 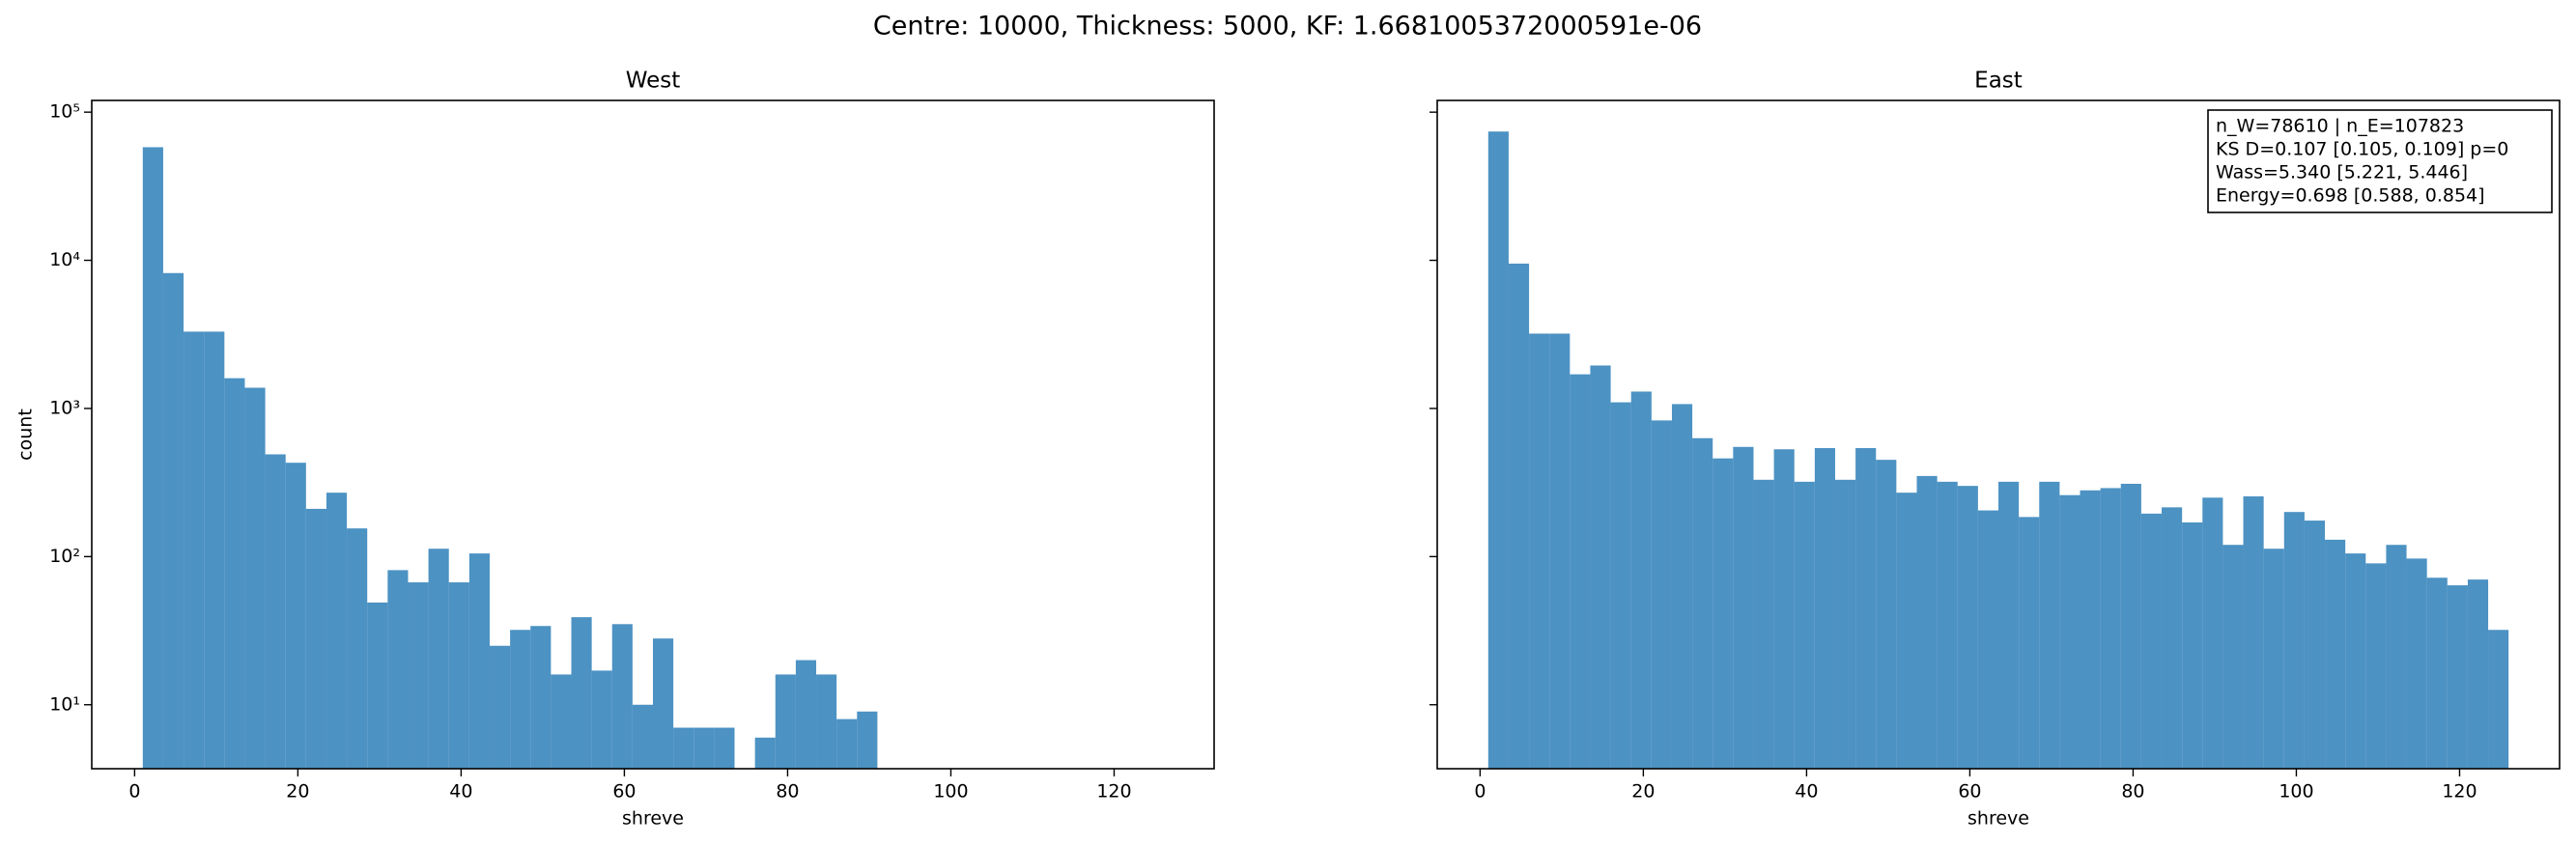 I want to click on x-axis-label: shreve, so click(x=1998, y=819).